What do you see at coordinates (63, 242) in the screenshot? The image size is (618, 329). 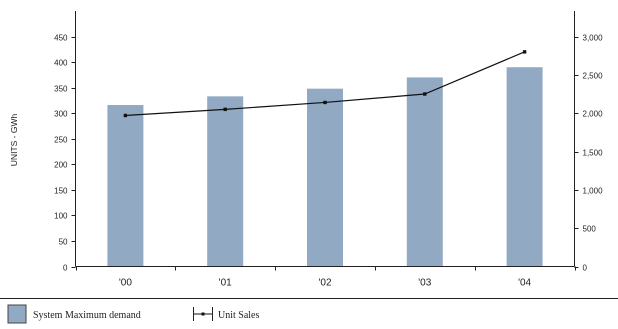 I see `left-tick-label: 50` at bounding box center [63, 242].